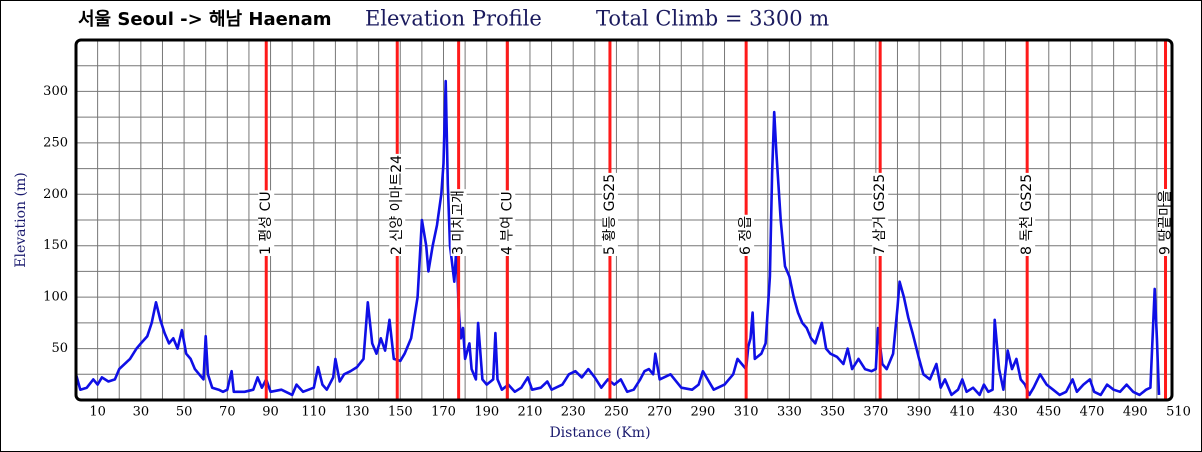 The width and height of the screenshot is (1202, 452). I want to click on waypoint-label: 4 부여 CU, so click(507, 223).